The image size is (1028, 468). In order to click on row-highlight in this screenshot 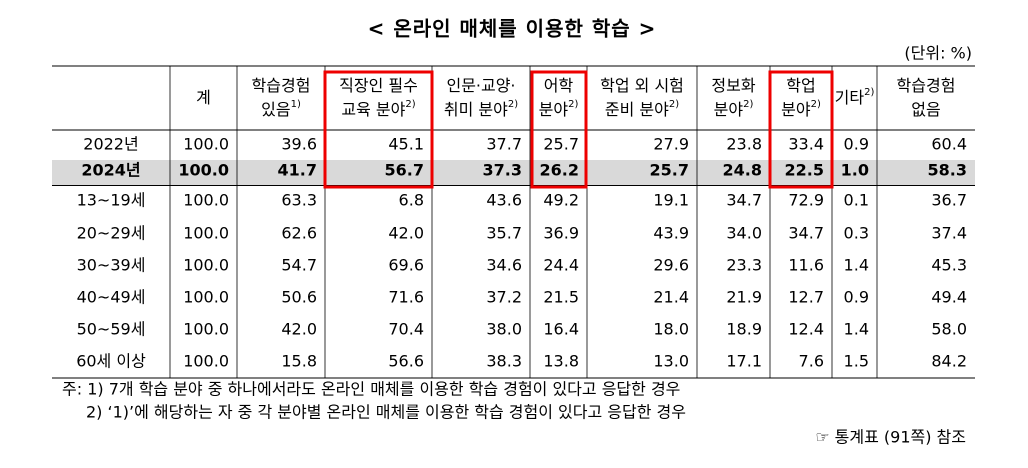, I will do `click(513, 172)`.